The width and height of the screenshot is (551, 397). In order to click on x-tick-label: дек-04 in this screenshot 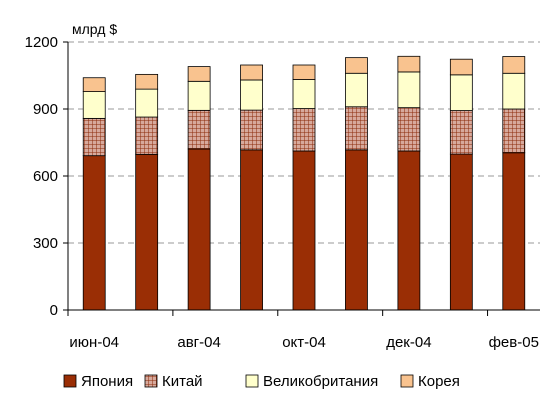, I will do `click(408, 342)`.